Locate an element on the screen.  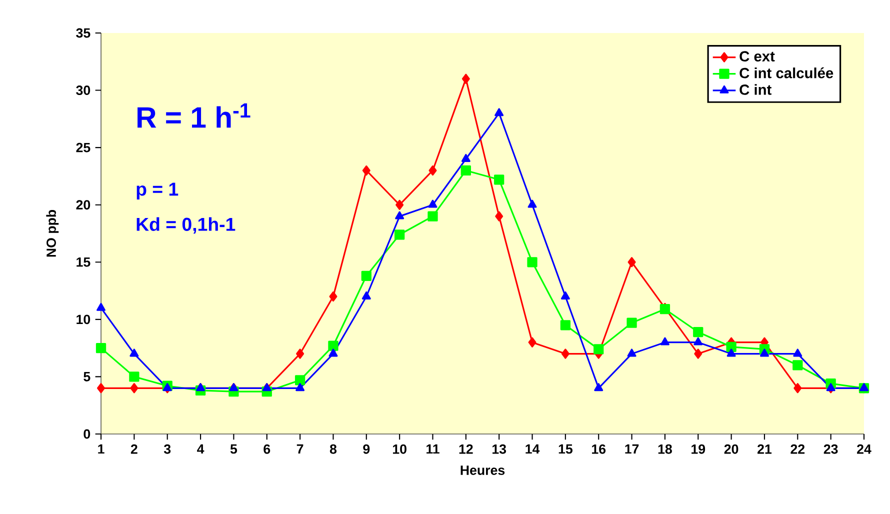
x-tick-label: 19 is located at coordinates (699, 449).